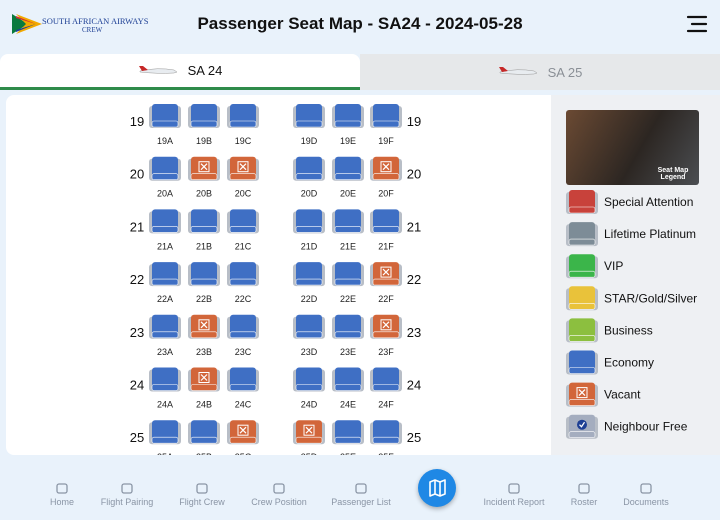 Image resolution: width=720 pixels, height=520 pixels. I want to click on seat: 20C, so click(243, 177).